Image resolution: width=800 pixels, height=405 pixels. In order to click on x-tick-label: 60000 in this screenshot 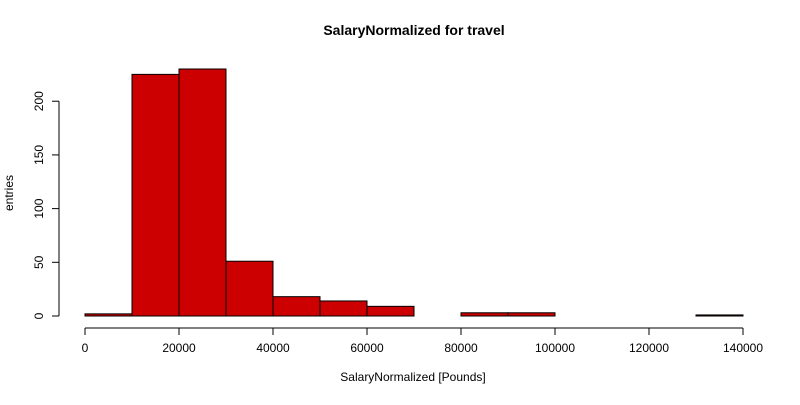, I will do `click(367, 348)`.